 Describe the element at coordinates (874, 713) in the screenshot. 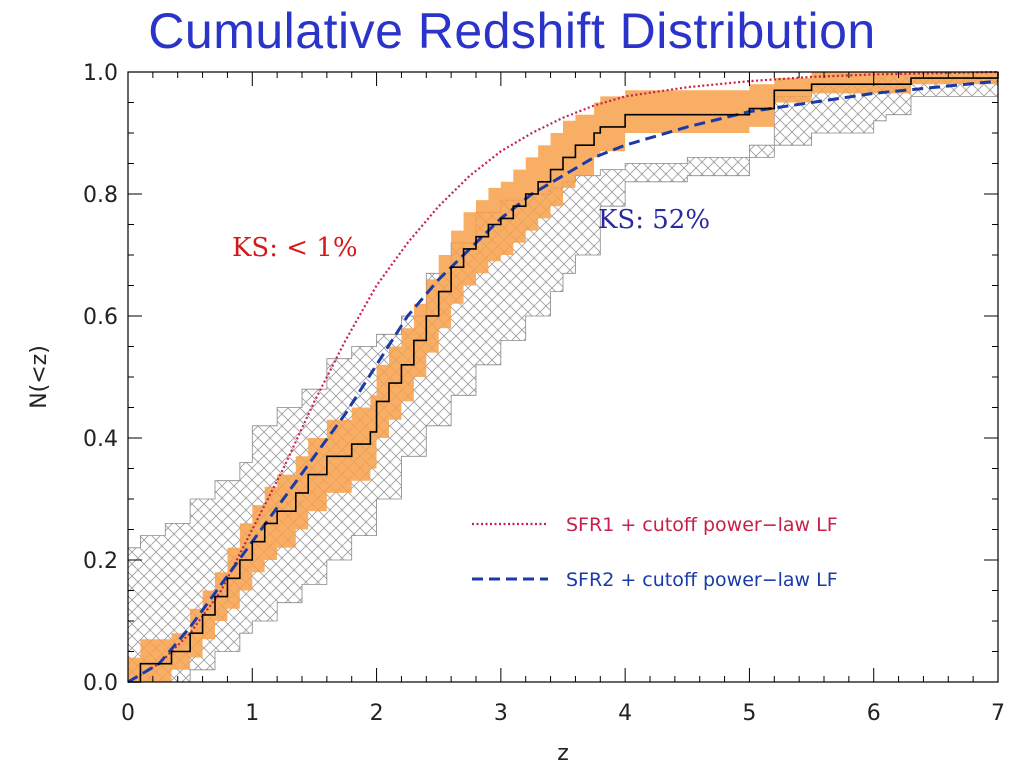

I see `x-tick-label: 6` at that location.